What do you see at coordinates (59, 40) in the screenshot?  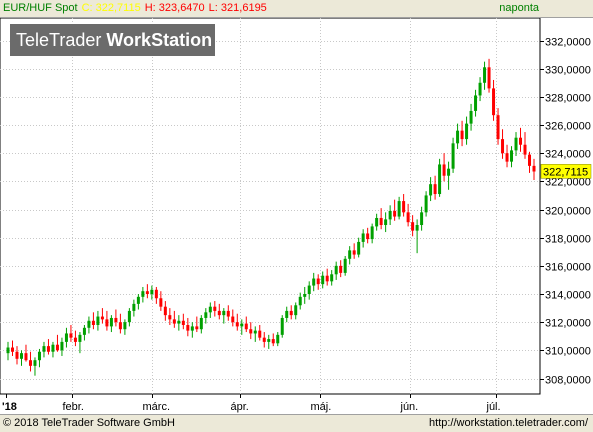 I see `logo-brand: TeleTrader` at bounding box center [59, 40].